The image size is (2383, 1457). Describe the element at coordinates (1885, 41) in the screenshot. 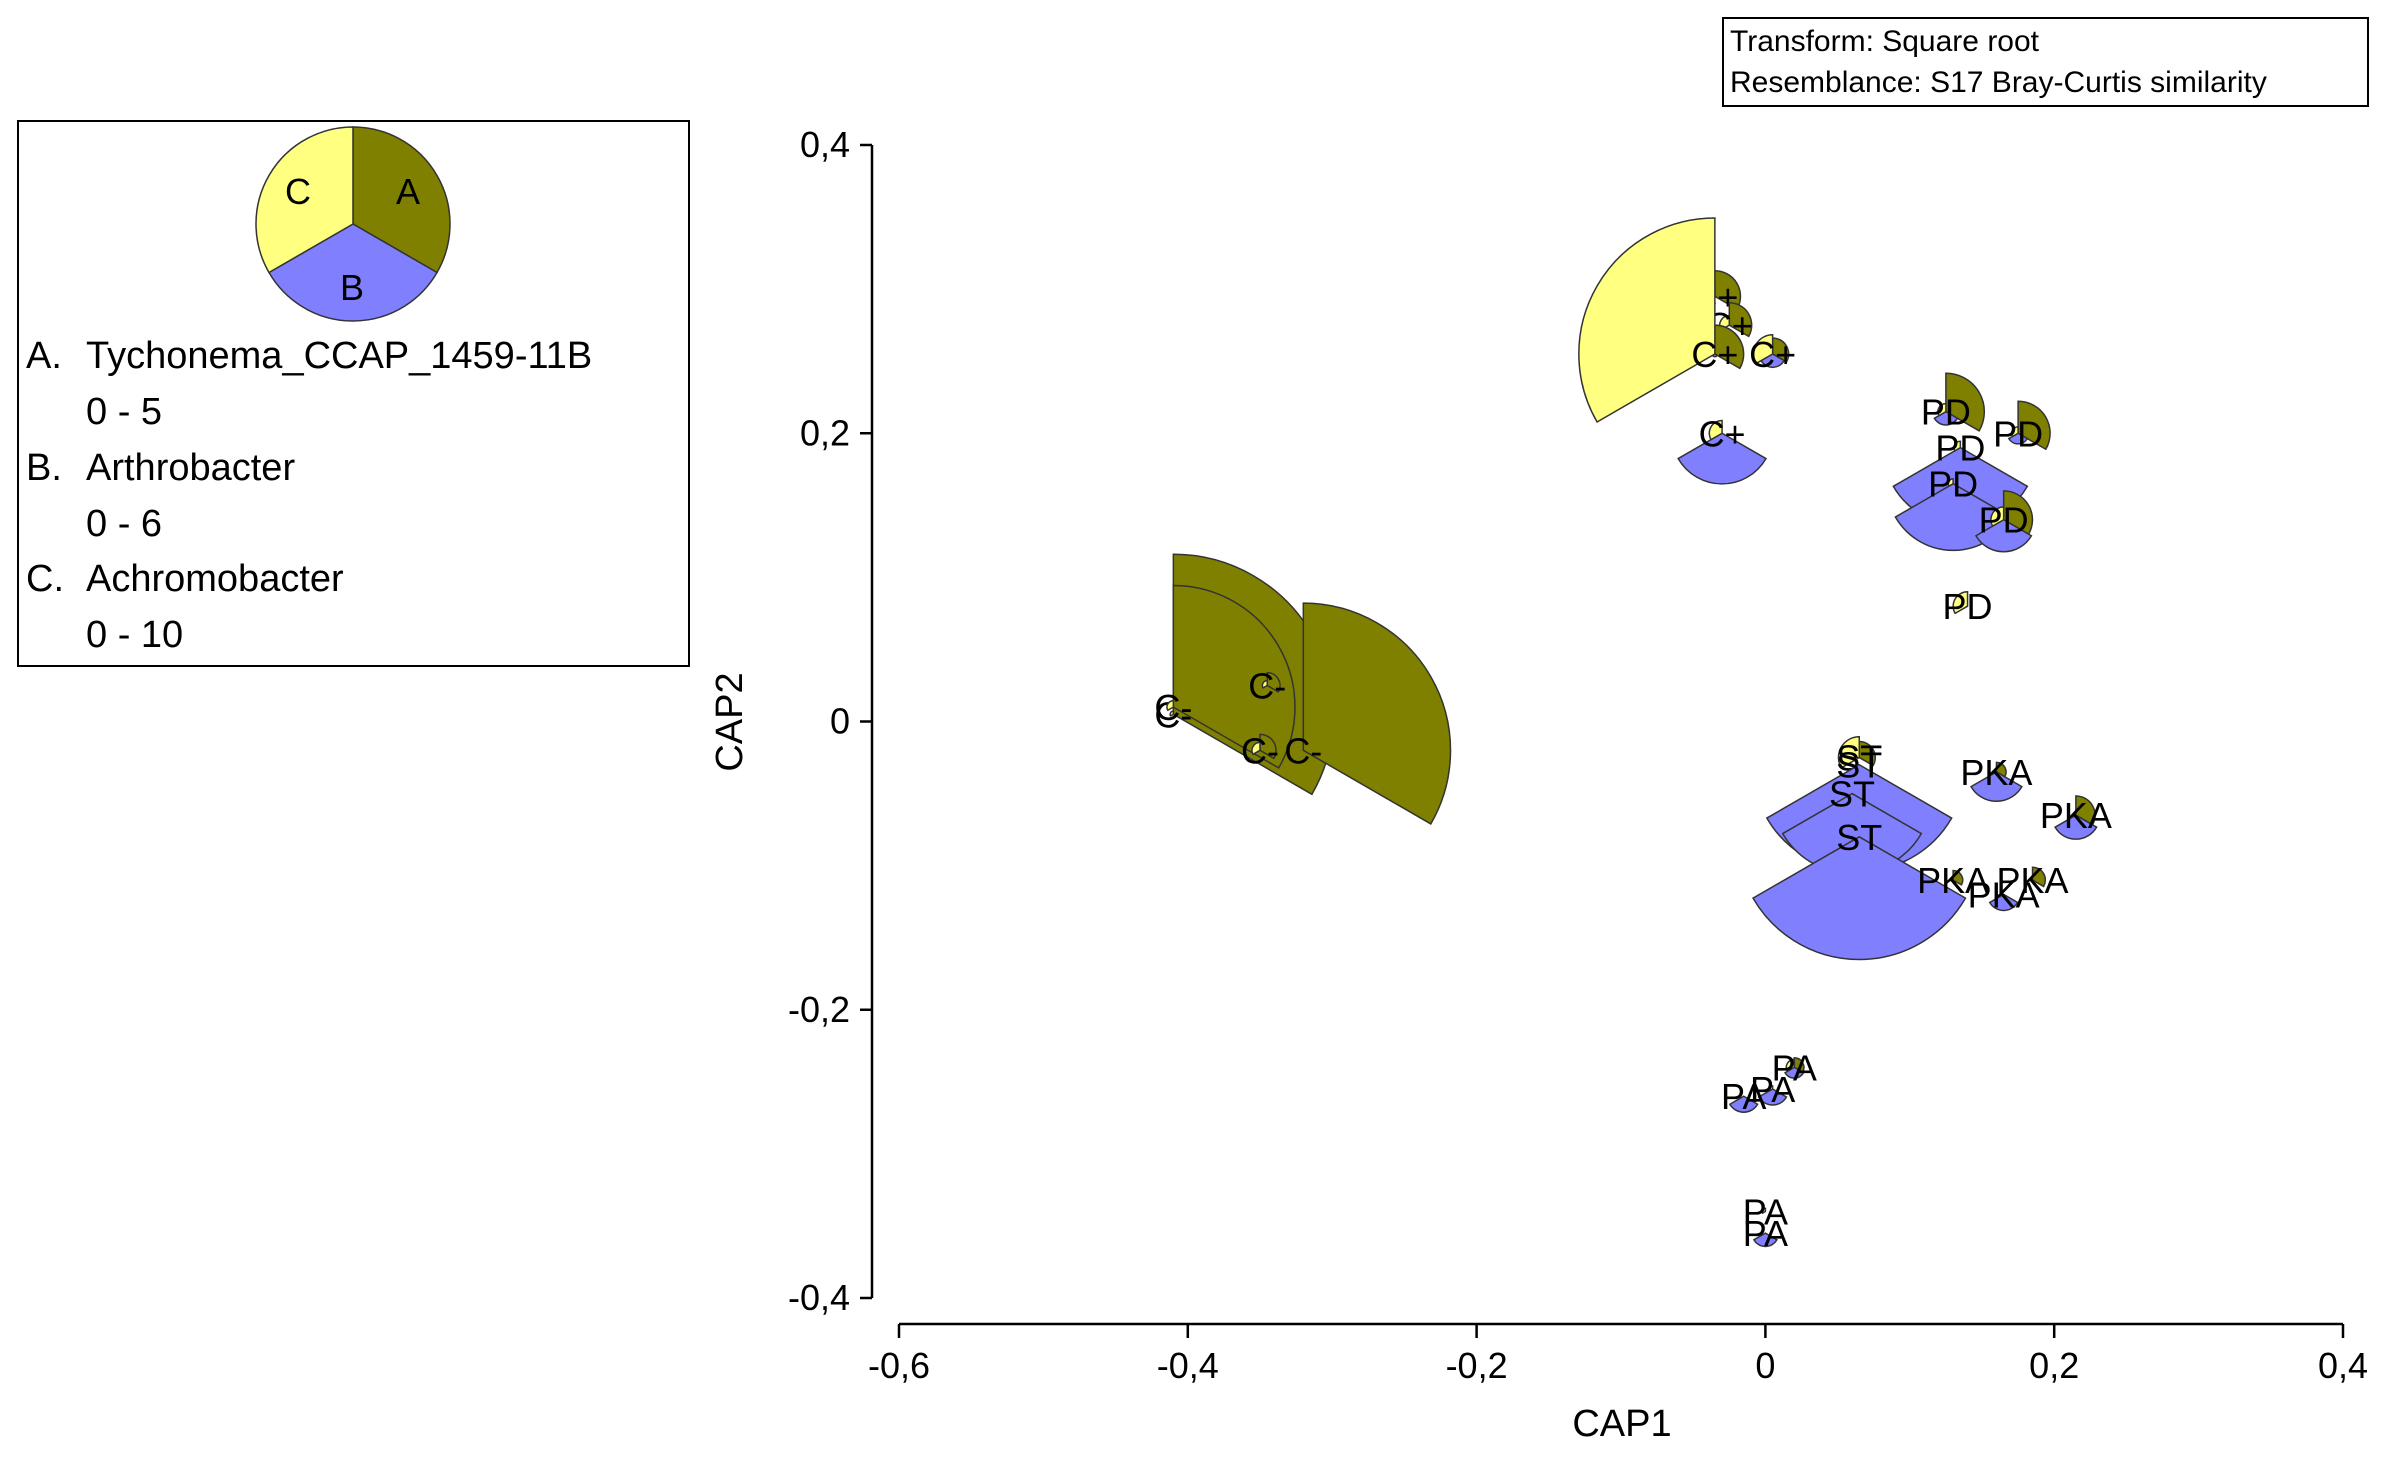

I see `info-transform: Transform: Square root` at that location.